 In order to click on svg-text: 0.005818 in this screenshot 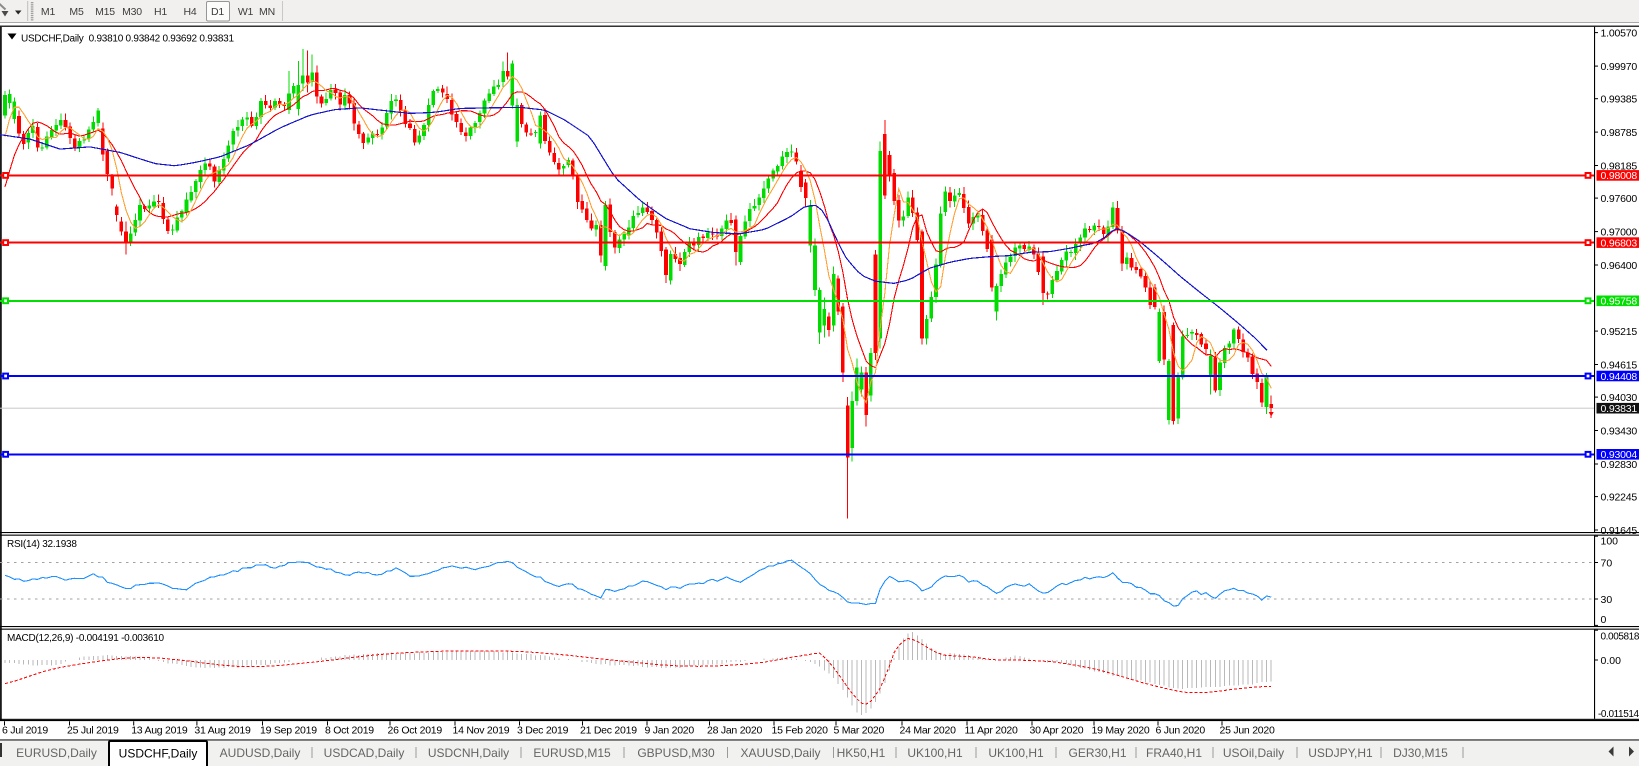, I will do `click(1620, 636)`.